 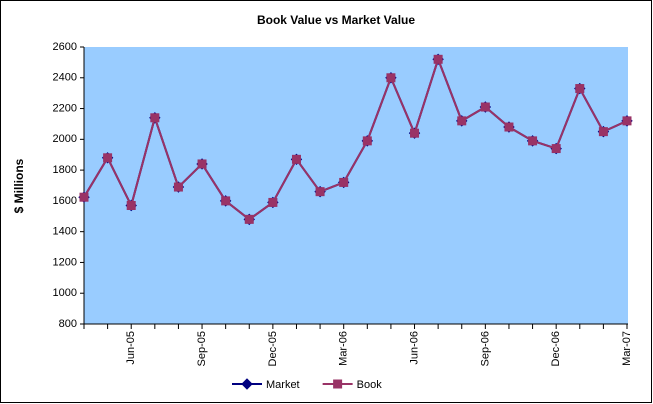 I want to click on y-tick-label: 1800, so click(x=65, y=170).